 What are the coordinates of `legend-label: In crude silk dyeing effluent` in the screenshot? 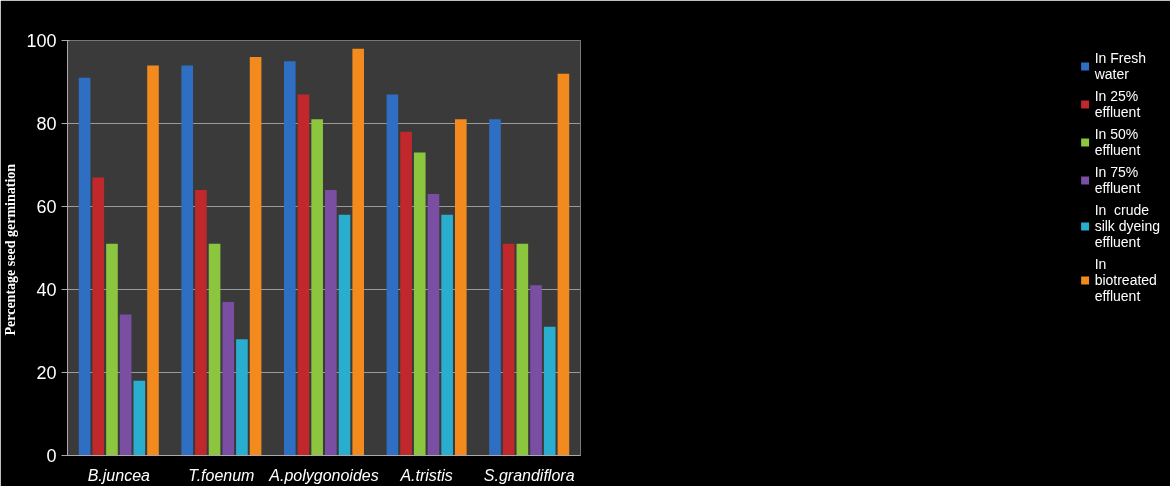 It's located at (1127, 226).